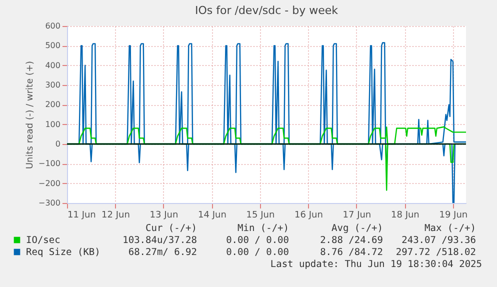 The height and width of the screenshot is (287, 497). What do you see at coordinates (436, 252) in the screenshot?
I see `text: 297.72 /518.02` at bounding box center [436, 252].